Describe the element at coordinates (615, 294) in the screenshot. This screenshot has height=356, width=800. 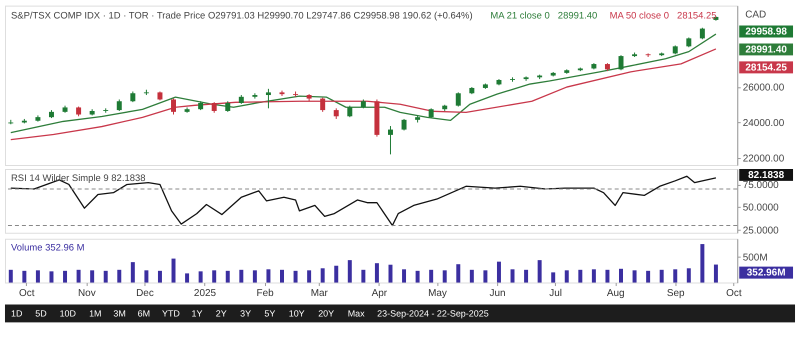
I see `x-tick-label: Aug` at that location.